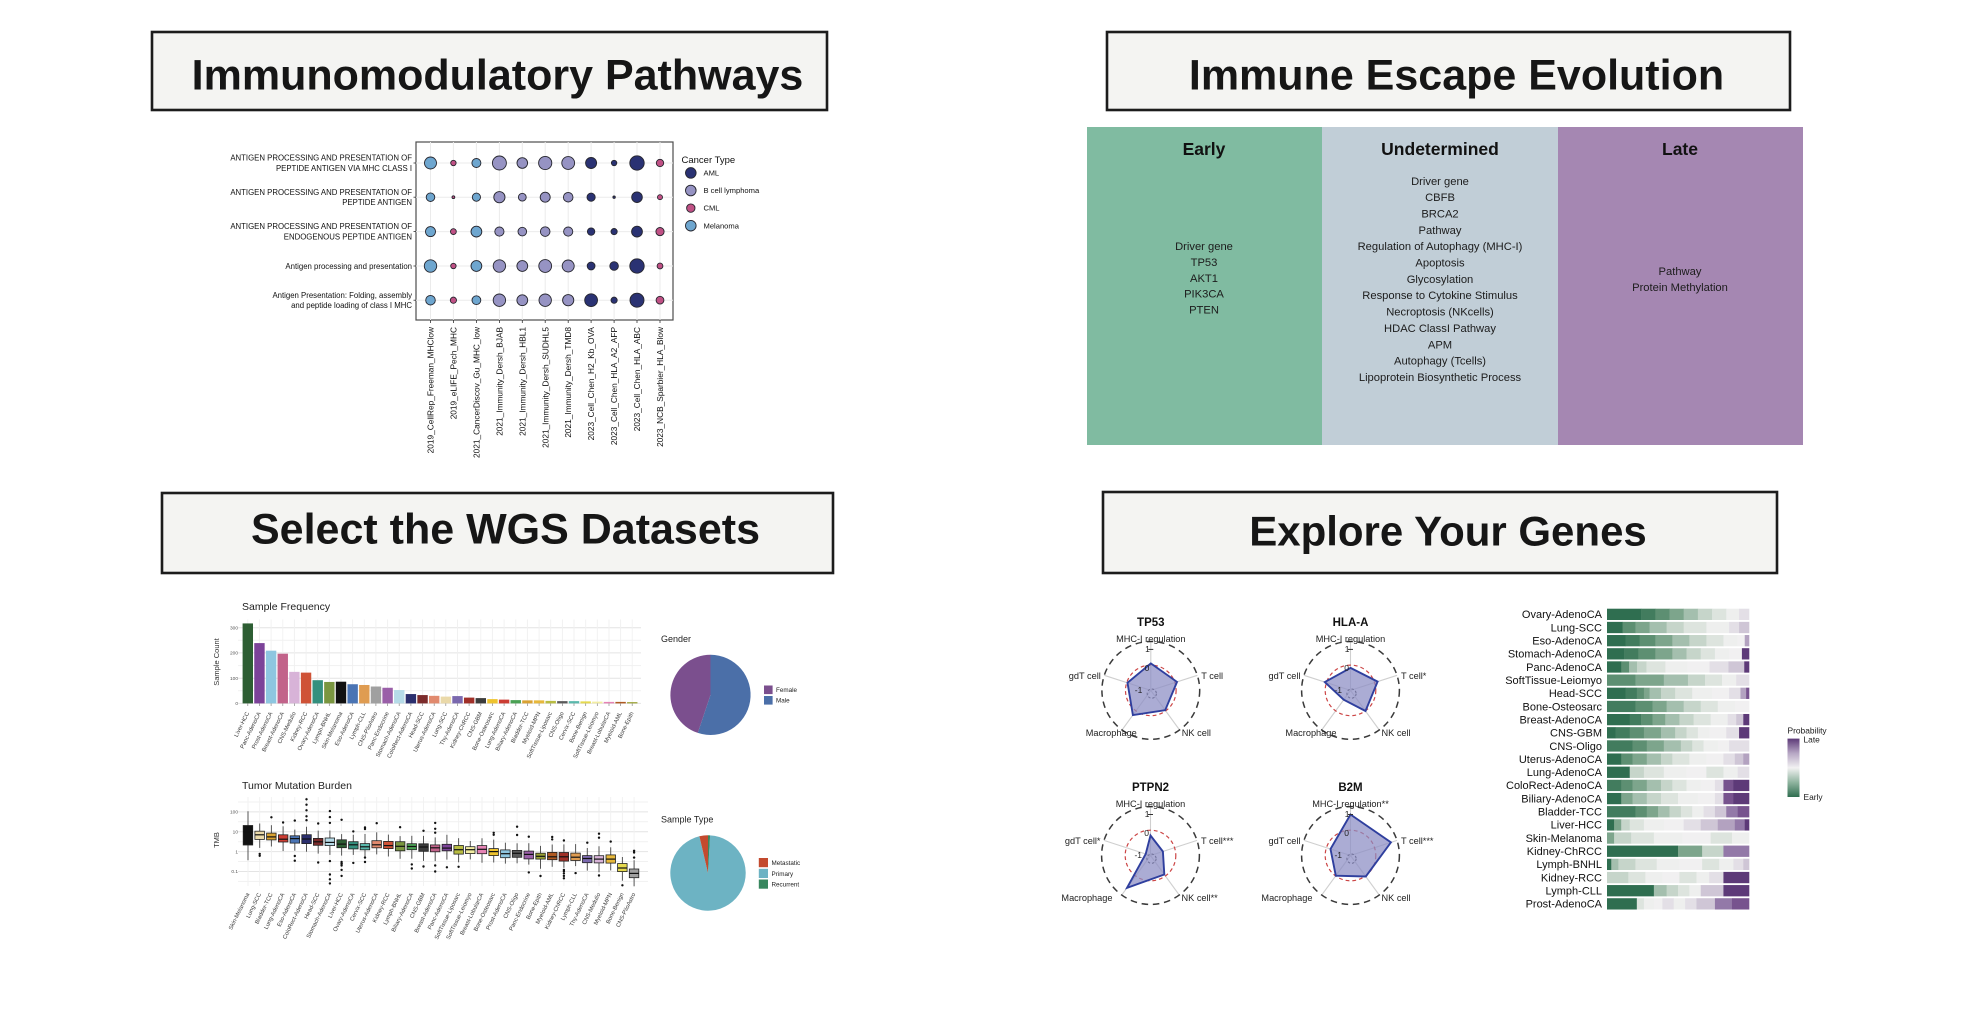  What do you see at coordinates (1560, 720) in the screenshot?
I see `svg-text: Breast-AdenoCA` at bounding box center [1560, 720].